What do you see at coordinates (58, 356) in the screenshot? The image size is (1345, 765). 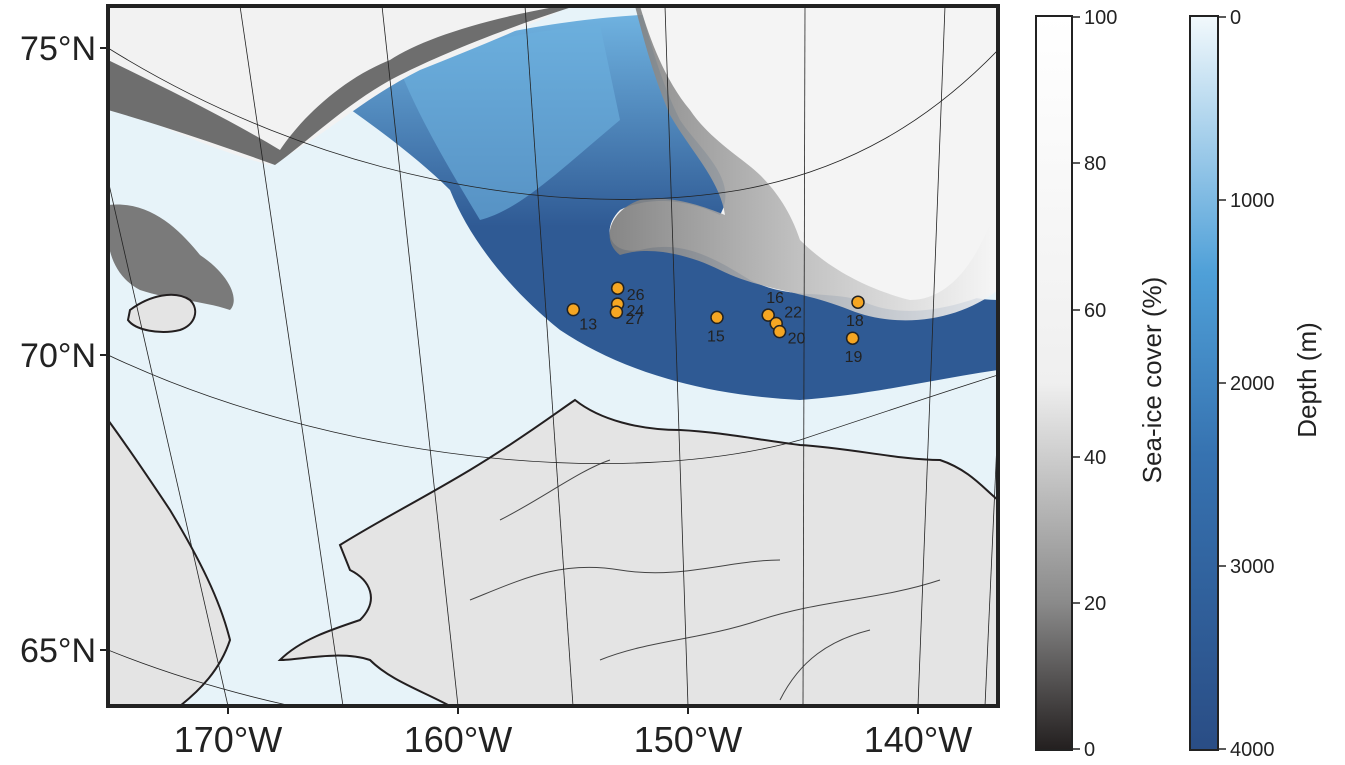 I see `lat-label-70: 70°N` at bounding box center [58, 356].